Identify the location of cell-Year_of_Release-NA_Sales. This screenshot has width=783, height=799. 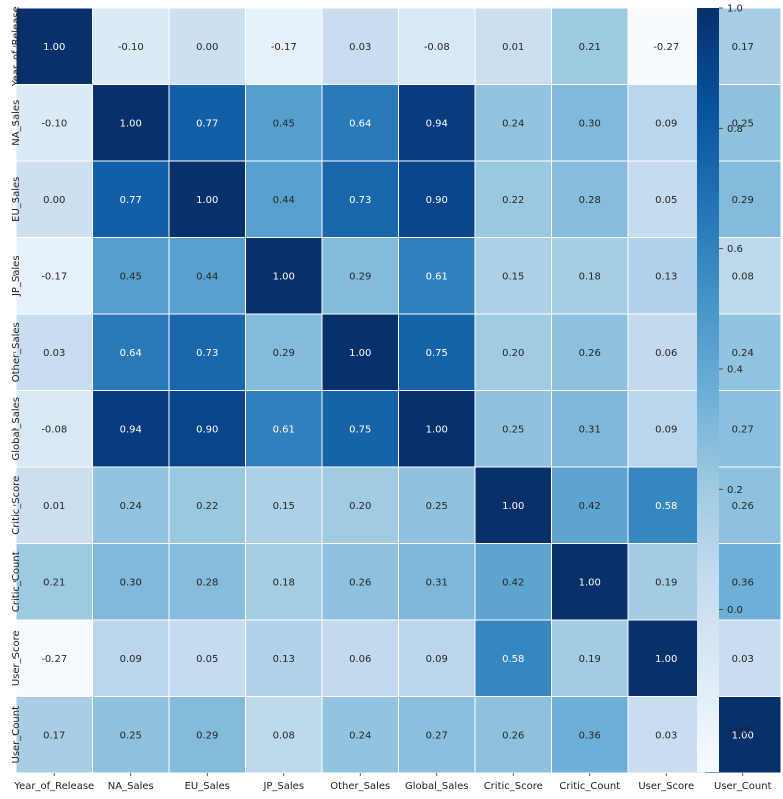
(131, 46).